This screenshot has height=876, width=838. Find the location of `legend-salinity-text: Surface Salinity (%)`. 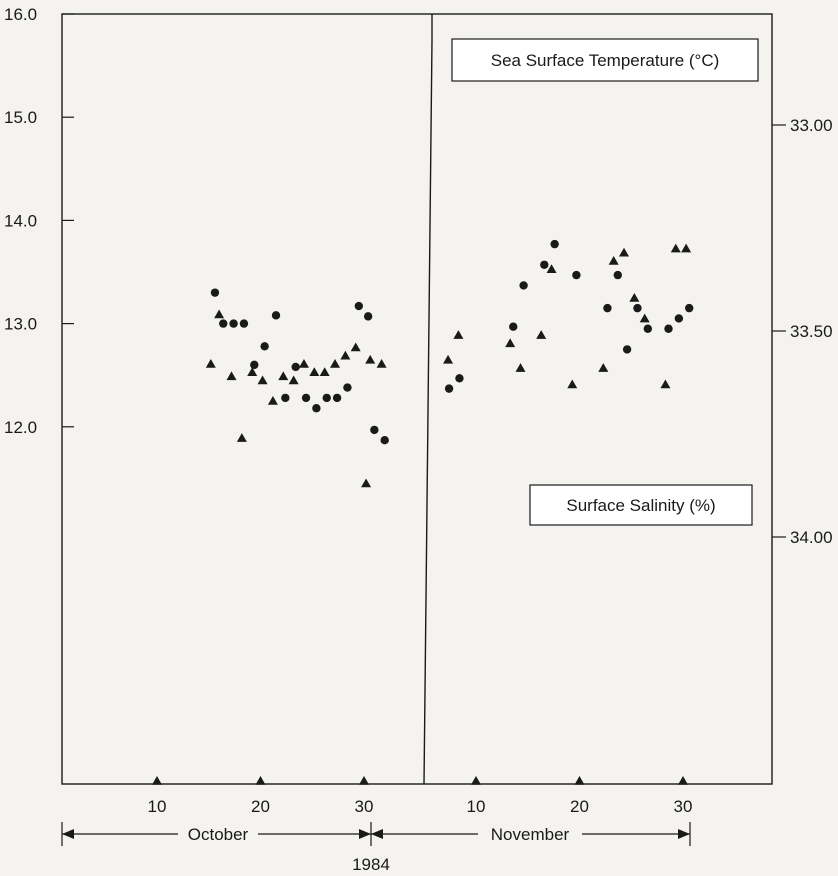

legend-salinity-text: Surface Salinity (%) is located at coordinates (640, 505).